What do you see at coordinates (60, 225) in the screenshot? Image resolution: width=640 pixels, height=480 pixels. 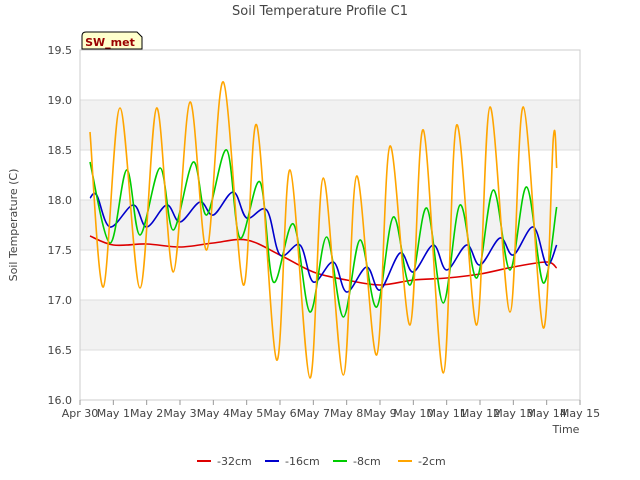 I see `y-axis-ticks: 16.0 16.5 17.0 17.5 18.0 18.5 19.0 19.5` at bounding box center [60, 225].